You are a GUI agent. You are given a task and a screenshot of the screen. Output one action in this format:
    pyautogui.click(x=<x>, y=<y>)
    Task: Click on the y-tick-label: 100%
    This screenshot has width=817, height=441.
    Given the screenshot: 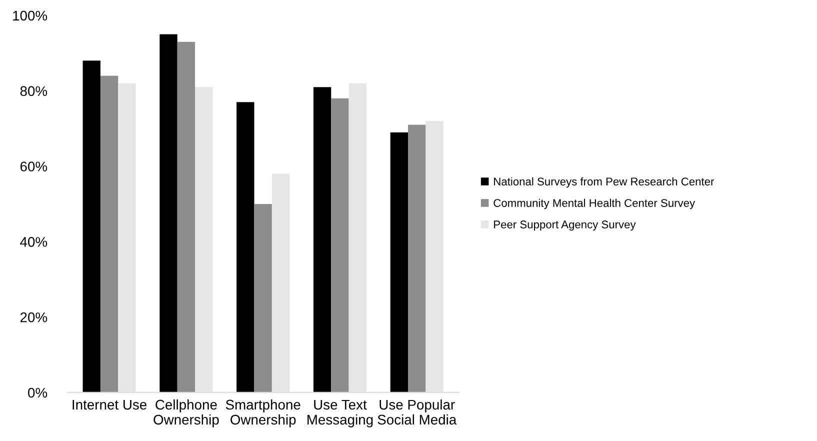 What is the action you would take?
    pyautogui.click(x=30, y=15)
    